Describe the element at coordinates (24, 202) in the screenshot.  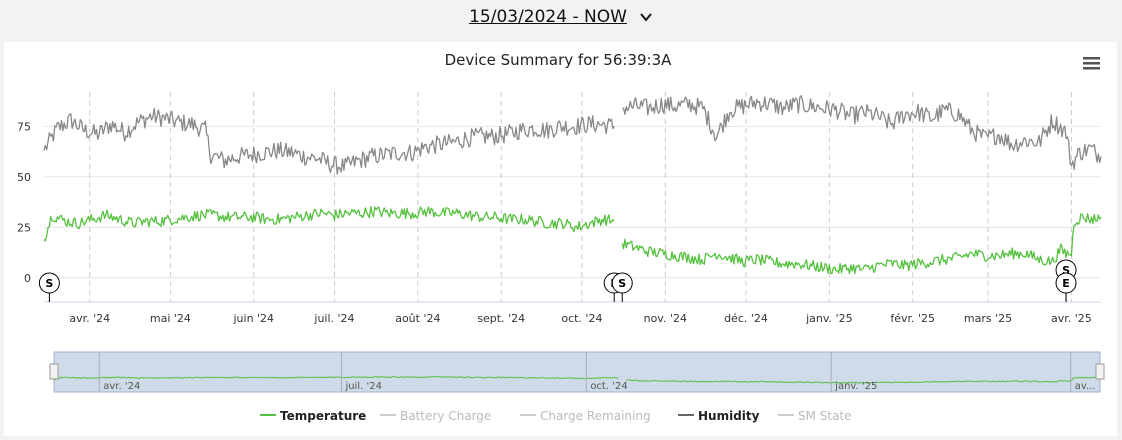
I see `y-axis: 0 25 50 75` at that location.